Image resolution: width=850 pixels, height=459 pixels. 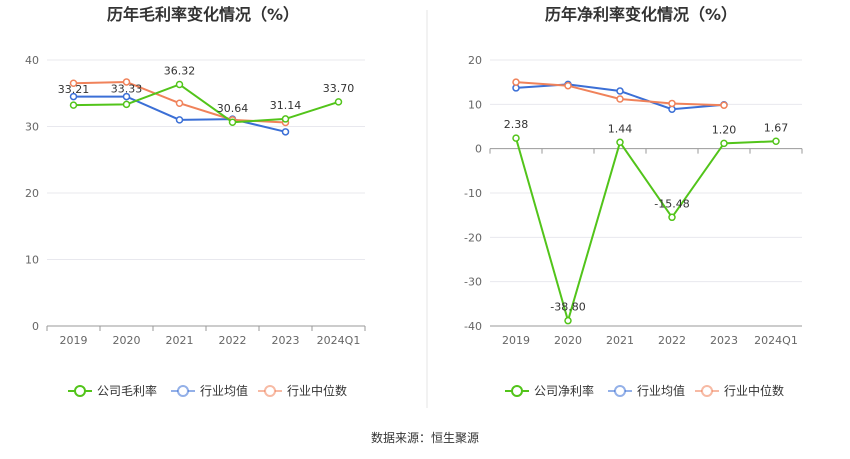 What do you see at coordinates (724, 129) in the screenshot?
I see `data-label: 1.20` at bounding box center [724, 129].